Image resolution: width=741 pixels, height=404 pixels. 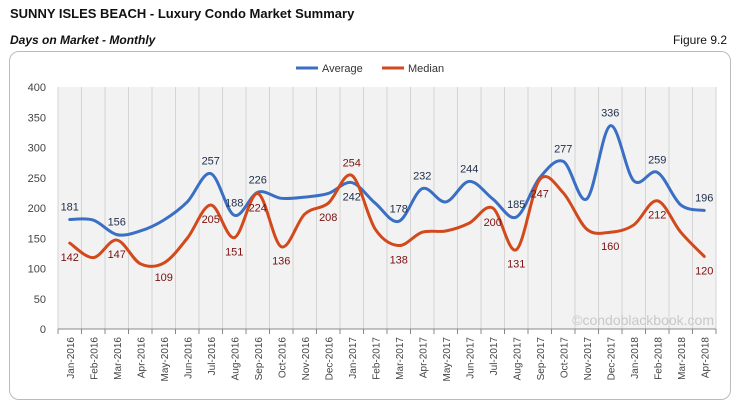 I want to click on x-tick-label: Apr-2017, so click(x=423, y=358).